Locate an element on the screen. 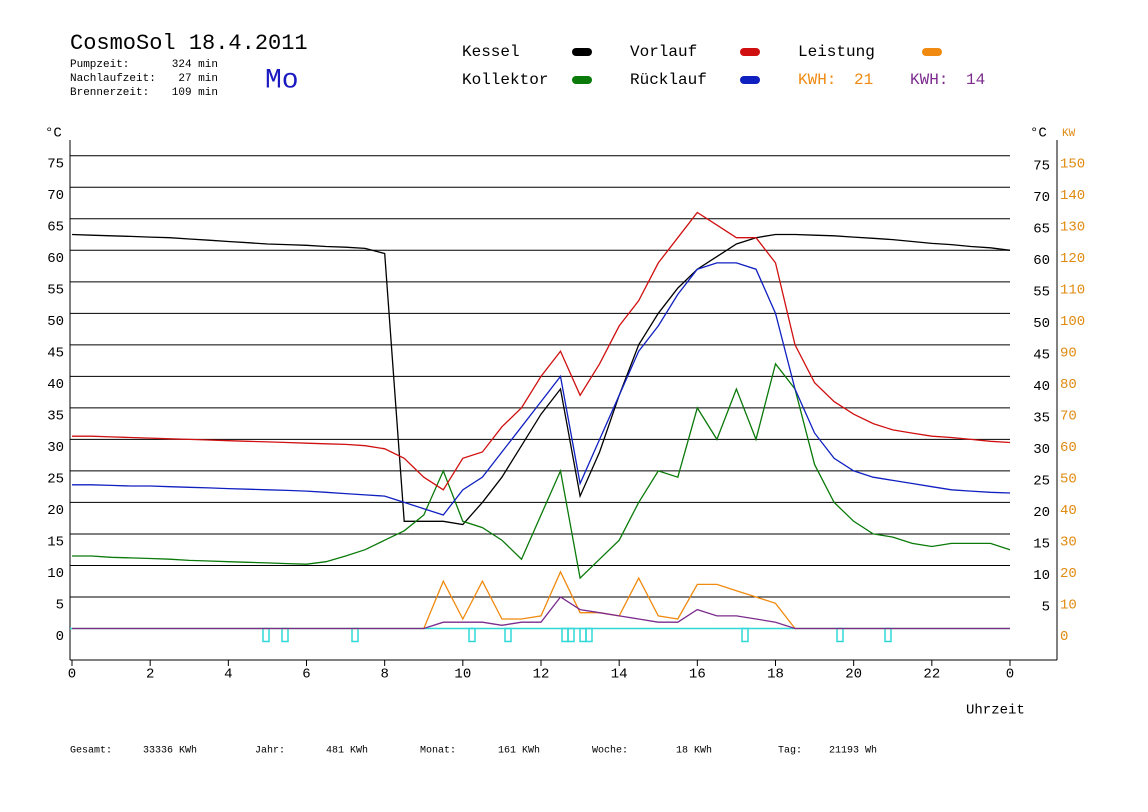 The width and height of the screenshot is (1148, 812). y2-tick-label: 50 is located at coordinates (1068, 480).